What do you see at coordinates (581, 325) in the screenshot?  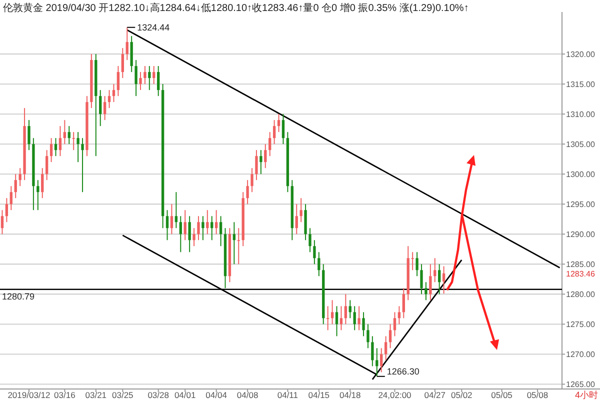 I see `y-tick-label: 1275.00` at bounding box center [581, 325].